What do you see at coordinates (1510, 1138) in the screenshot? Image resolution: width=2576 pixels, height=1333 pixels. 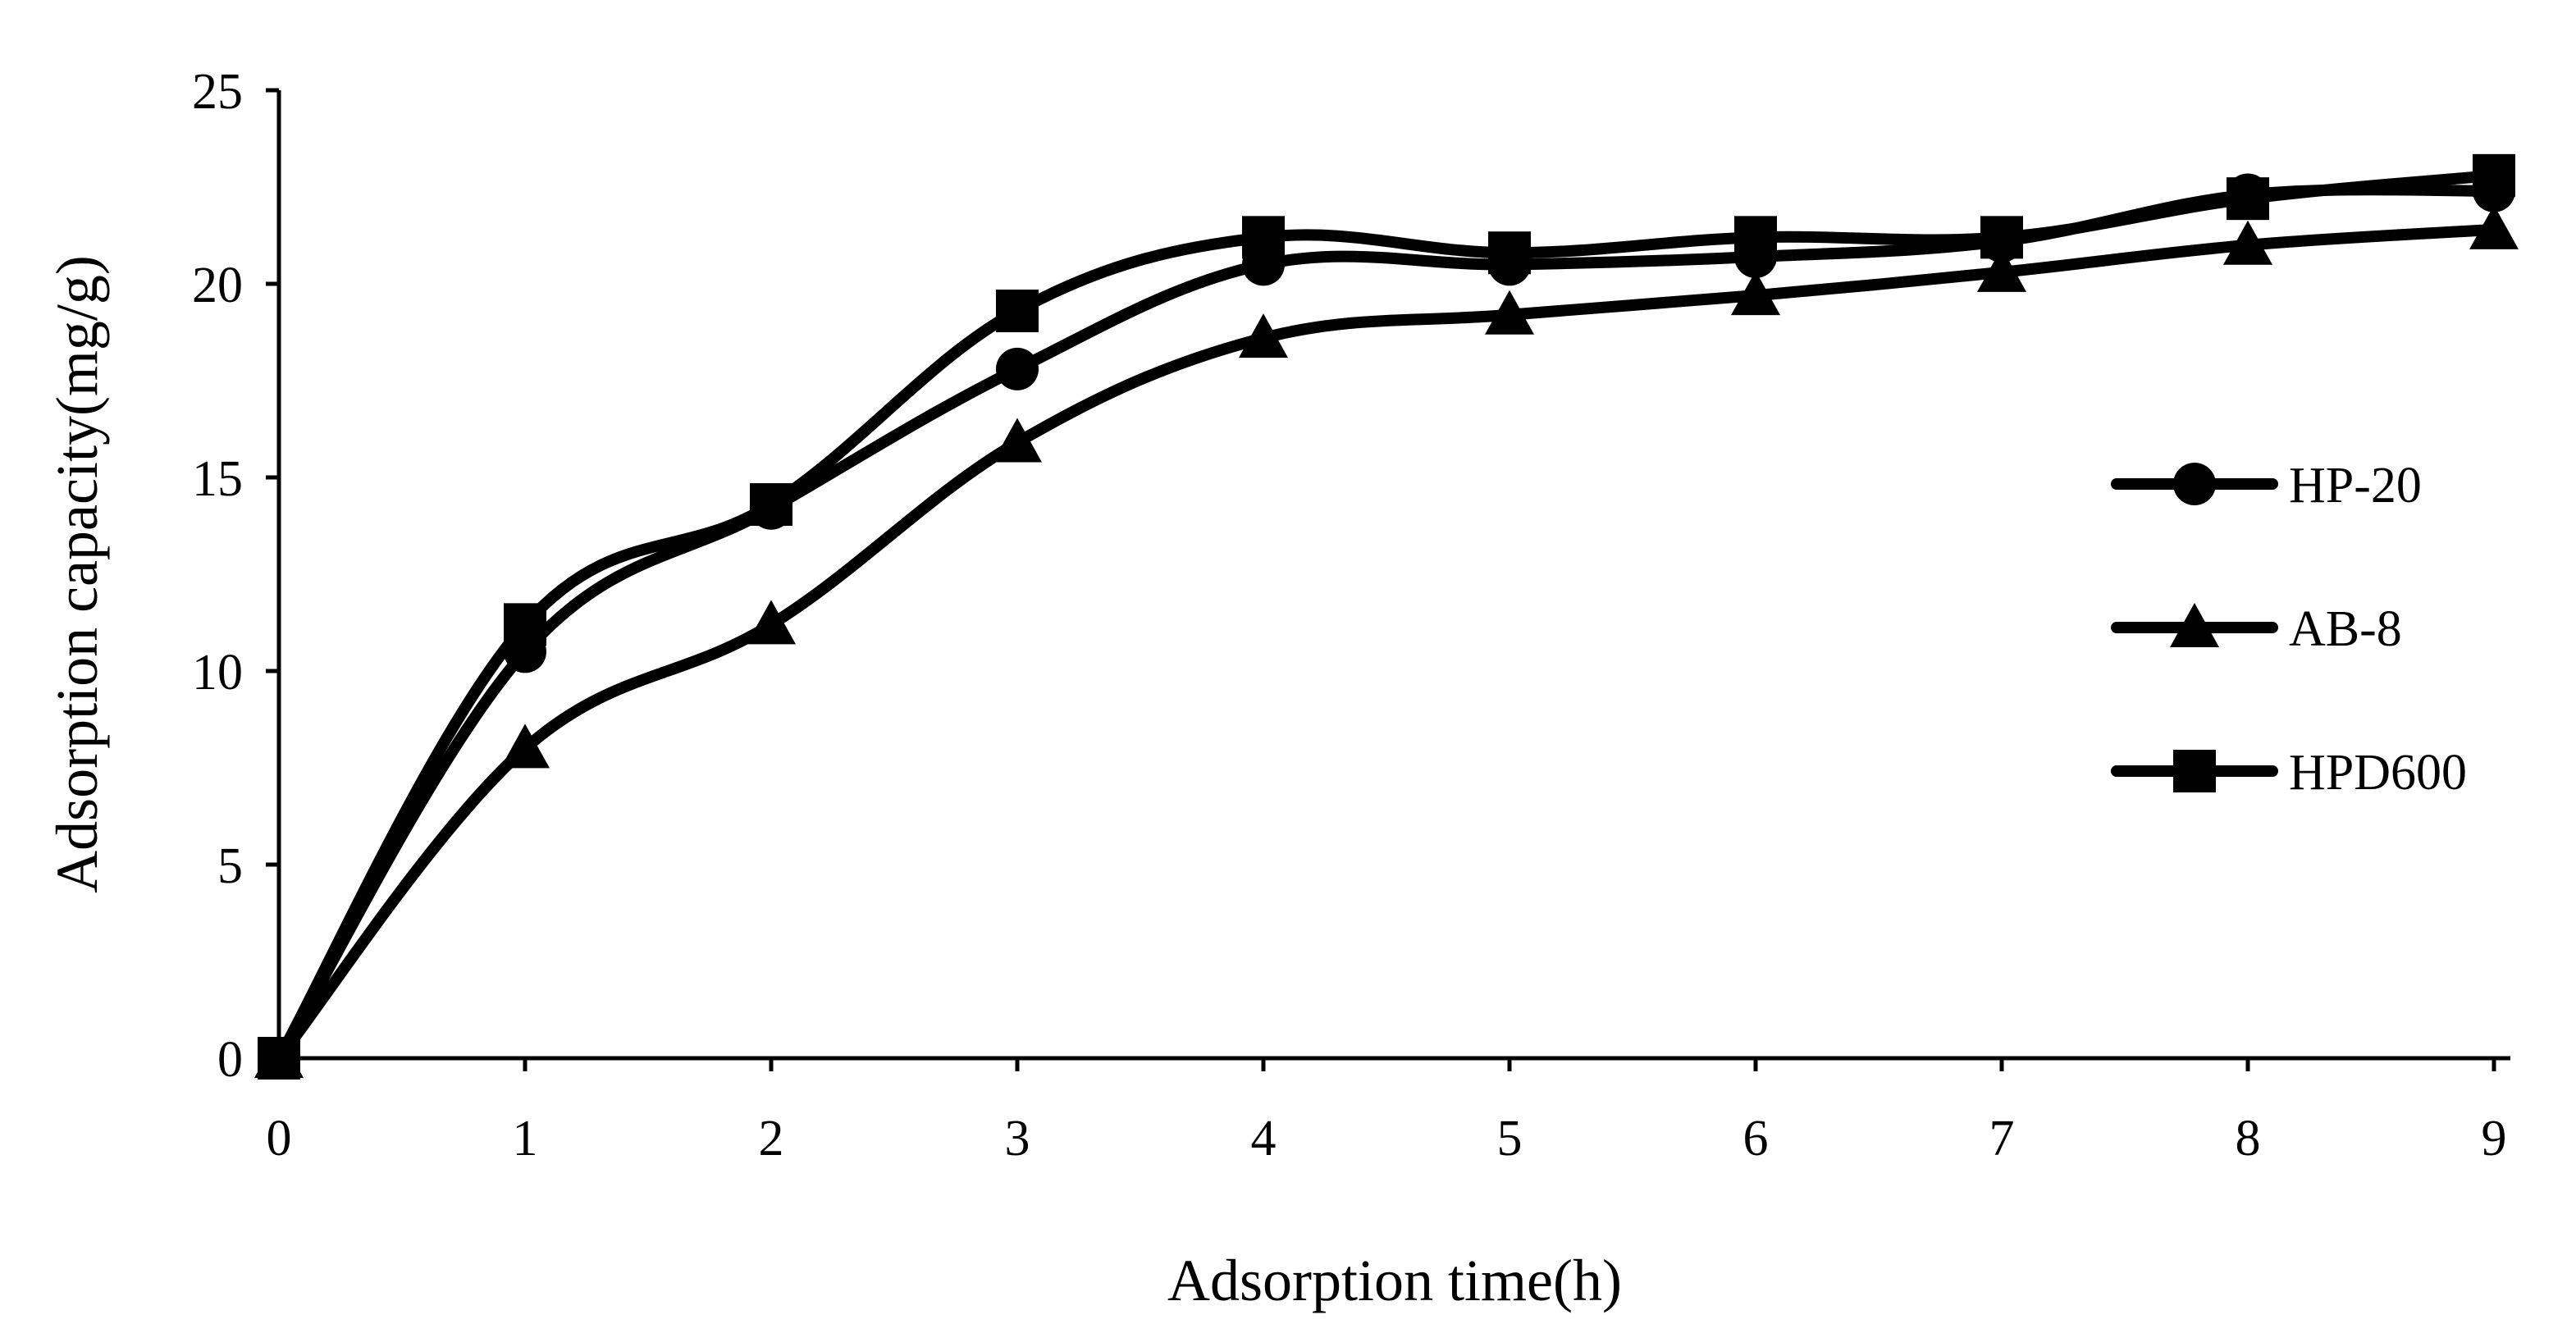 I see `x-tick-label: 5` at bounding box center [1510, 1138].